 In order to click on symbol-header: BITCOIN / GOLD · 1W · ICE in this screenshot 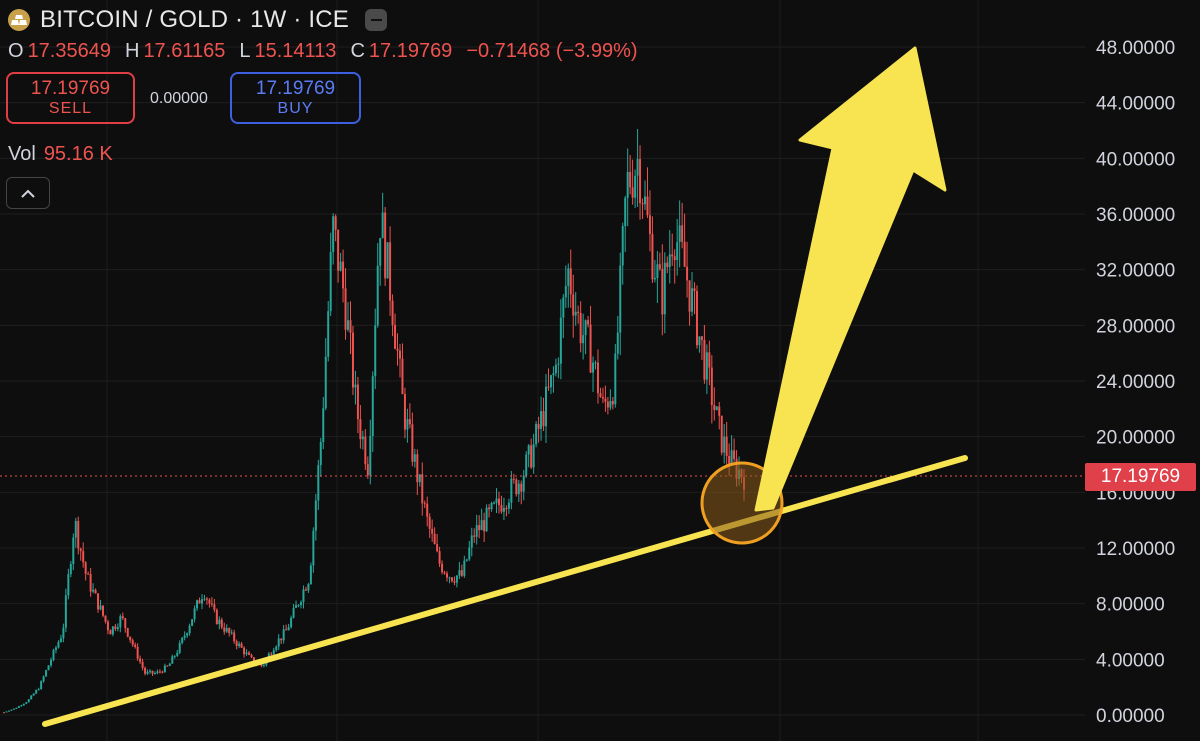, I will do `click(198, 20)`.